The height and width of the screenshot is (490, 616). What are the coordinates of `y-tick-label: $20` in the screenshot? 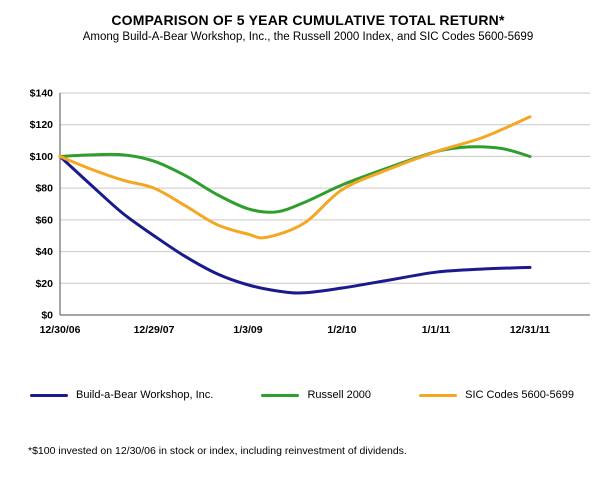 It's located at (44, 284).